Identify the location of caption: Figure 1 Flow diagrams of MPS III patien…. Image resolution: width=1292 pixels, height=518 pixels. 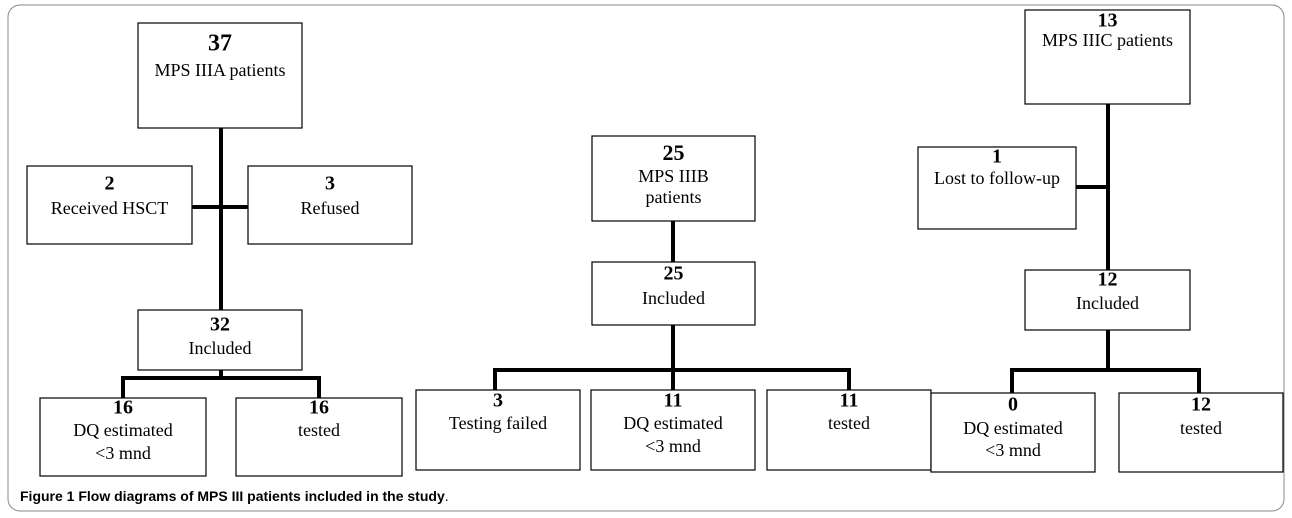
(234, 496).